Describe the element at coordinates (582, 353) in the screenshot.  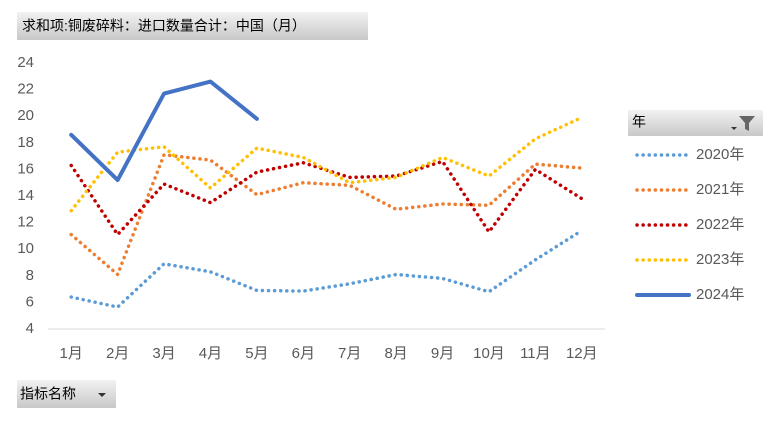
I see `x-tick-label: 12月` at that location.